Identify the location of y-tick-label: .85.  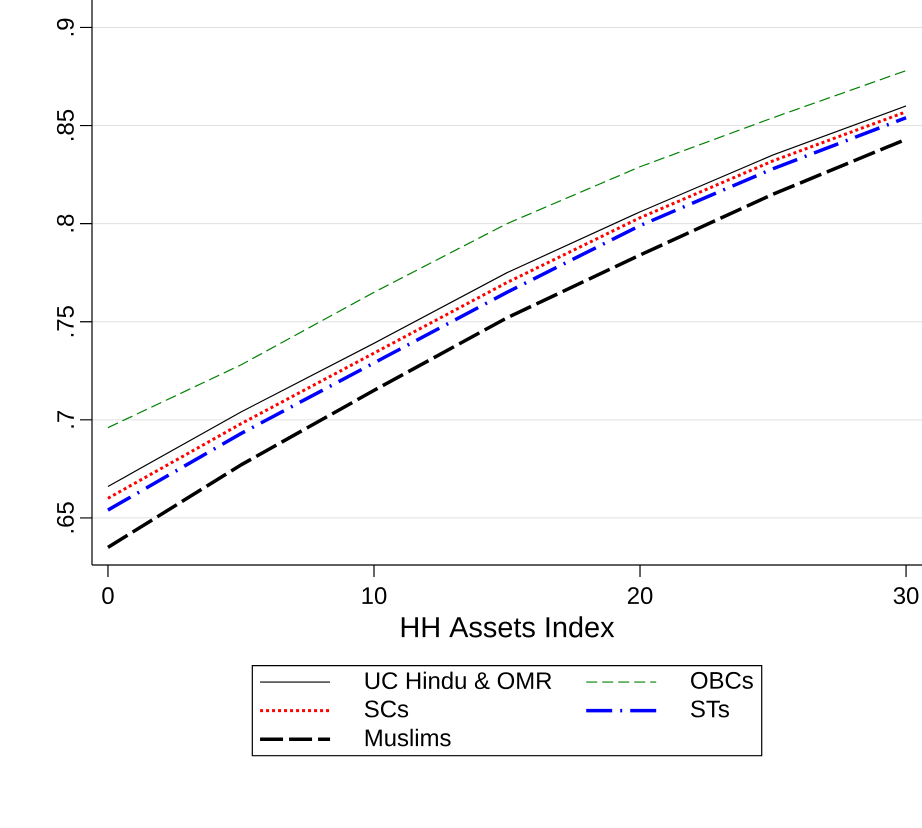
(65, 125).